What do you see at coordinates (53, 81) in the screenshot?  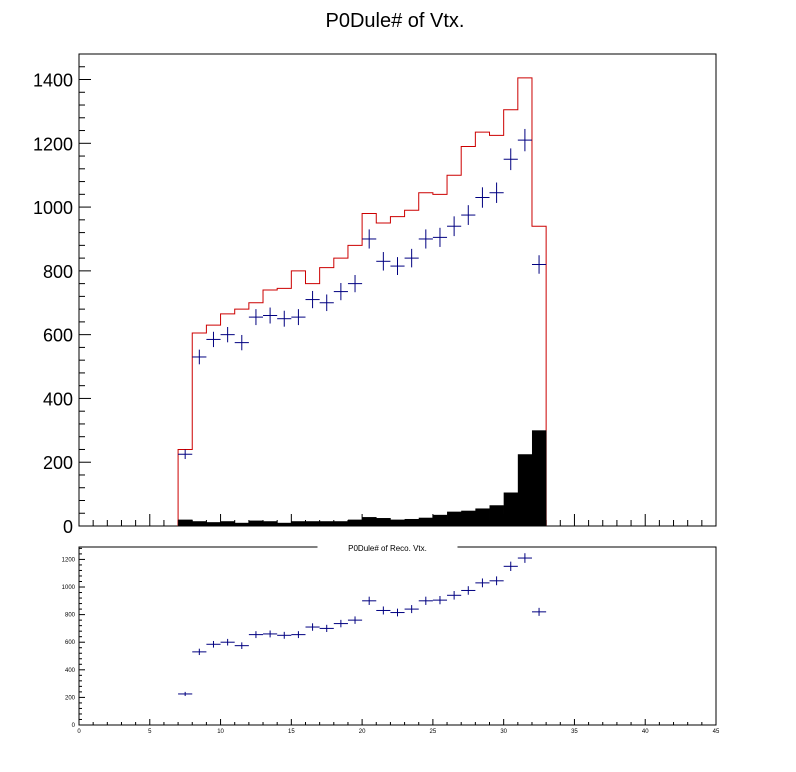 I see `top-y-tick-label: 1400` at bounding box center [53, 81].